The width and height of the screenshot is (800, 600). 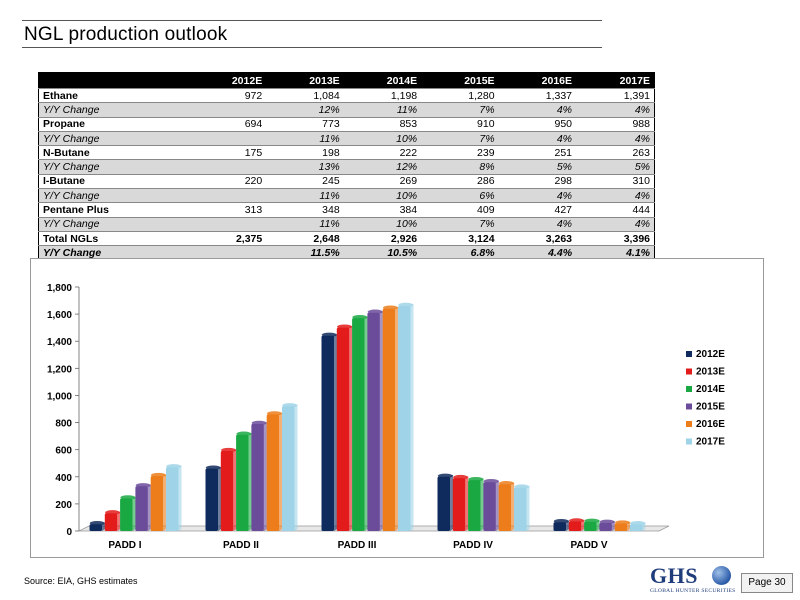 What do you see at coordinates (113, 95) in the screenshot?
I see `row-label: Ethane` at bounding box center [113, 95].